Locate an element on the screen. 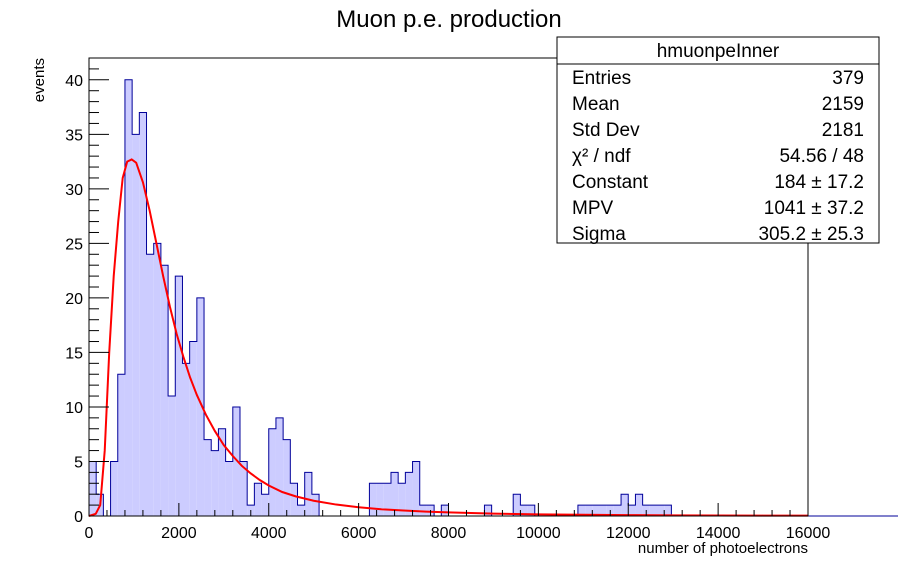 The width and height of the screenshot is (898, 579). x-axis-title: number of photoelectrons is located at coordinates (723, 548).